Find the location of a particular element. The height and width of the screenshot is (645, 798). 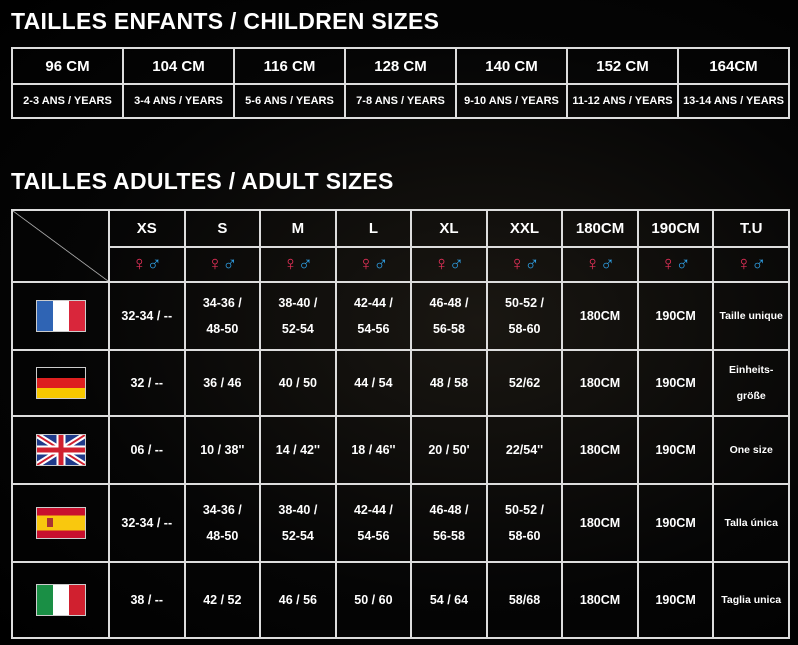

size-value: 44 / 54 is located at coordinates (373, 383).